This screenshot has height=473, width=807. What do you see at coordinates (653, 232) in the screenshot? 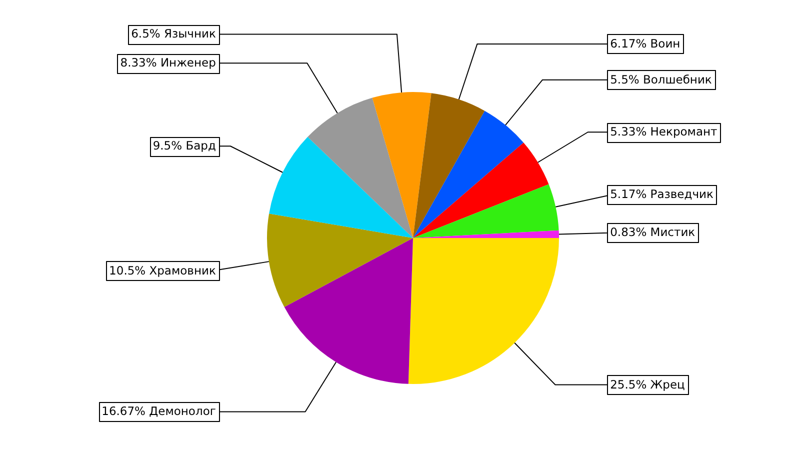
I see `slice-label: 0.83% Мистик` at bounding box center [653, 232].